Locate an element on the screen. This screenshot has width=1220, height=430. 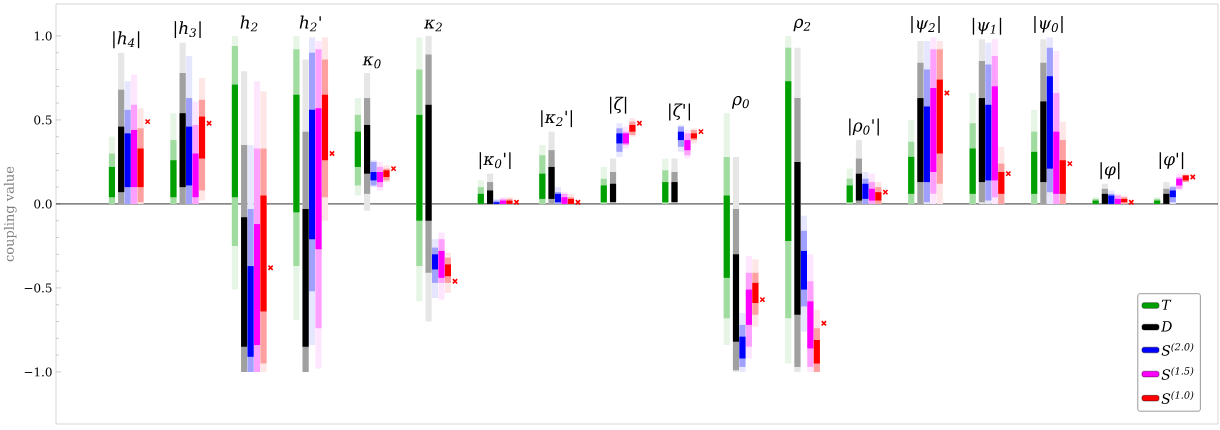
y-tick-label: 0.5 is located at coordinates (43, 120).